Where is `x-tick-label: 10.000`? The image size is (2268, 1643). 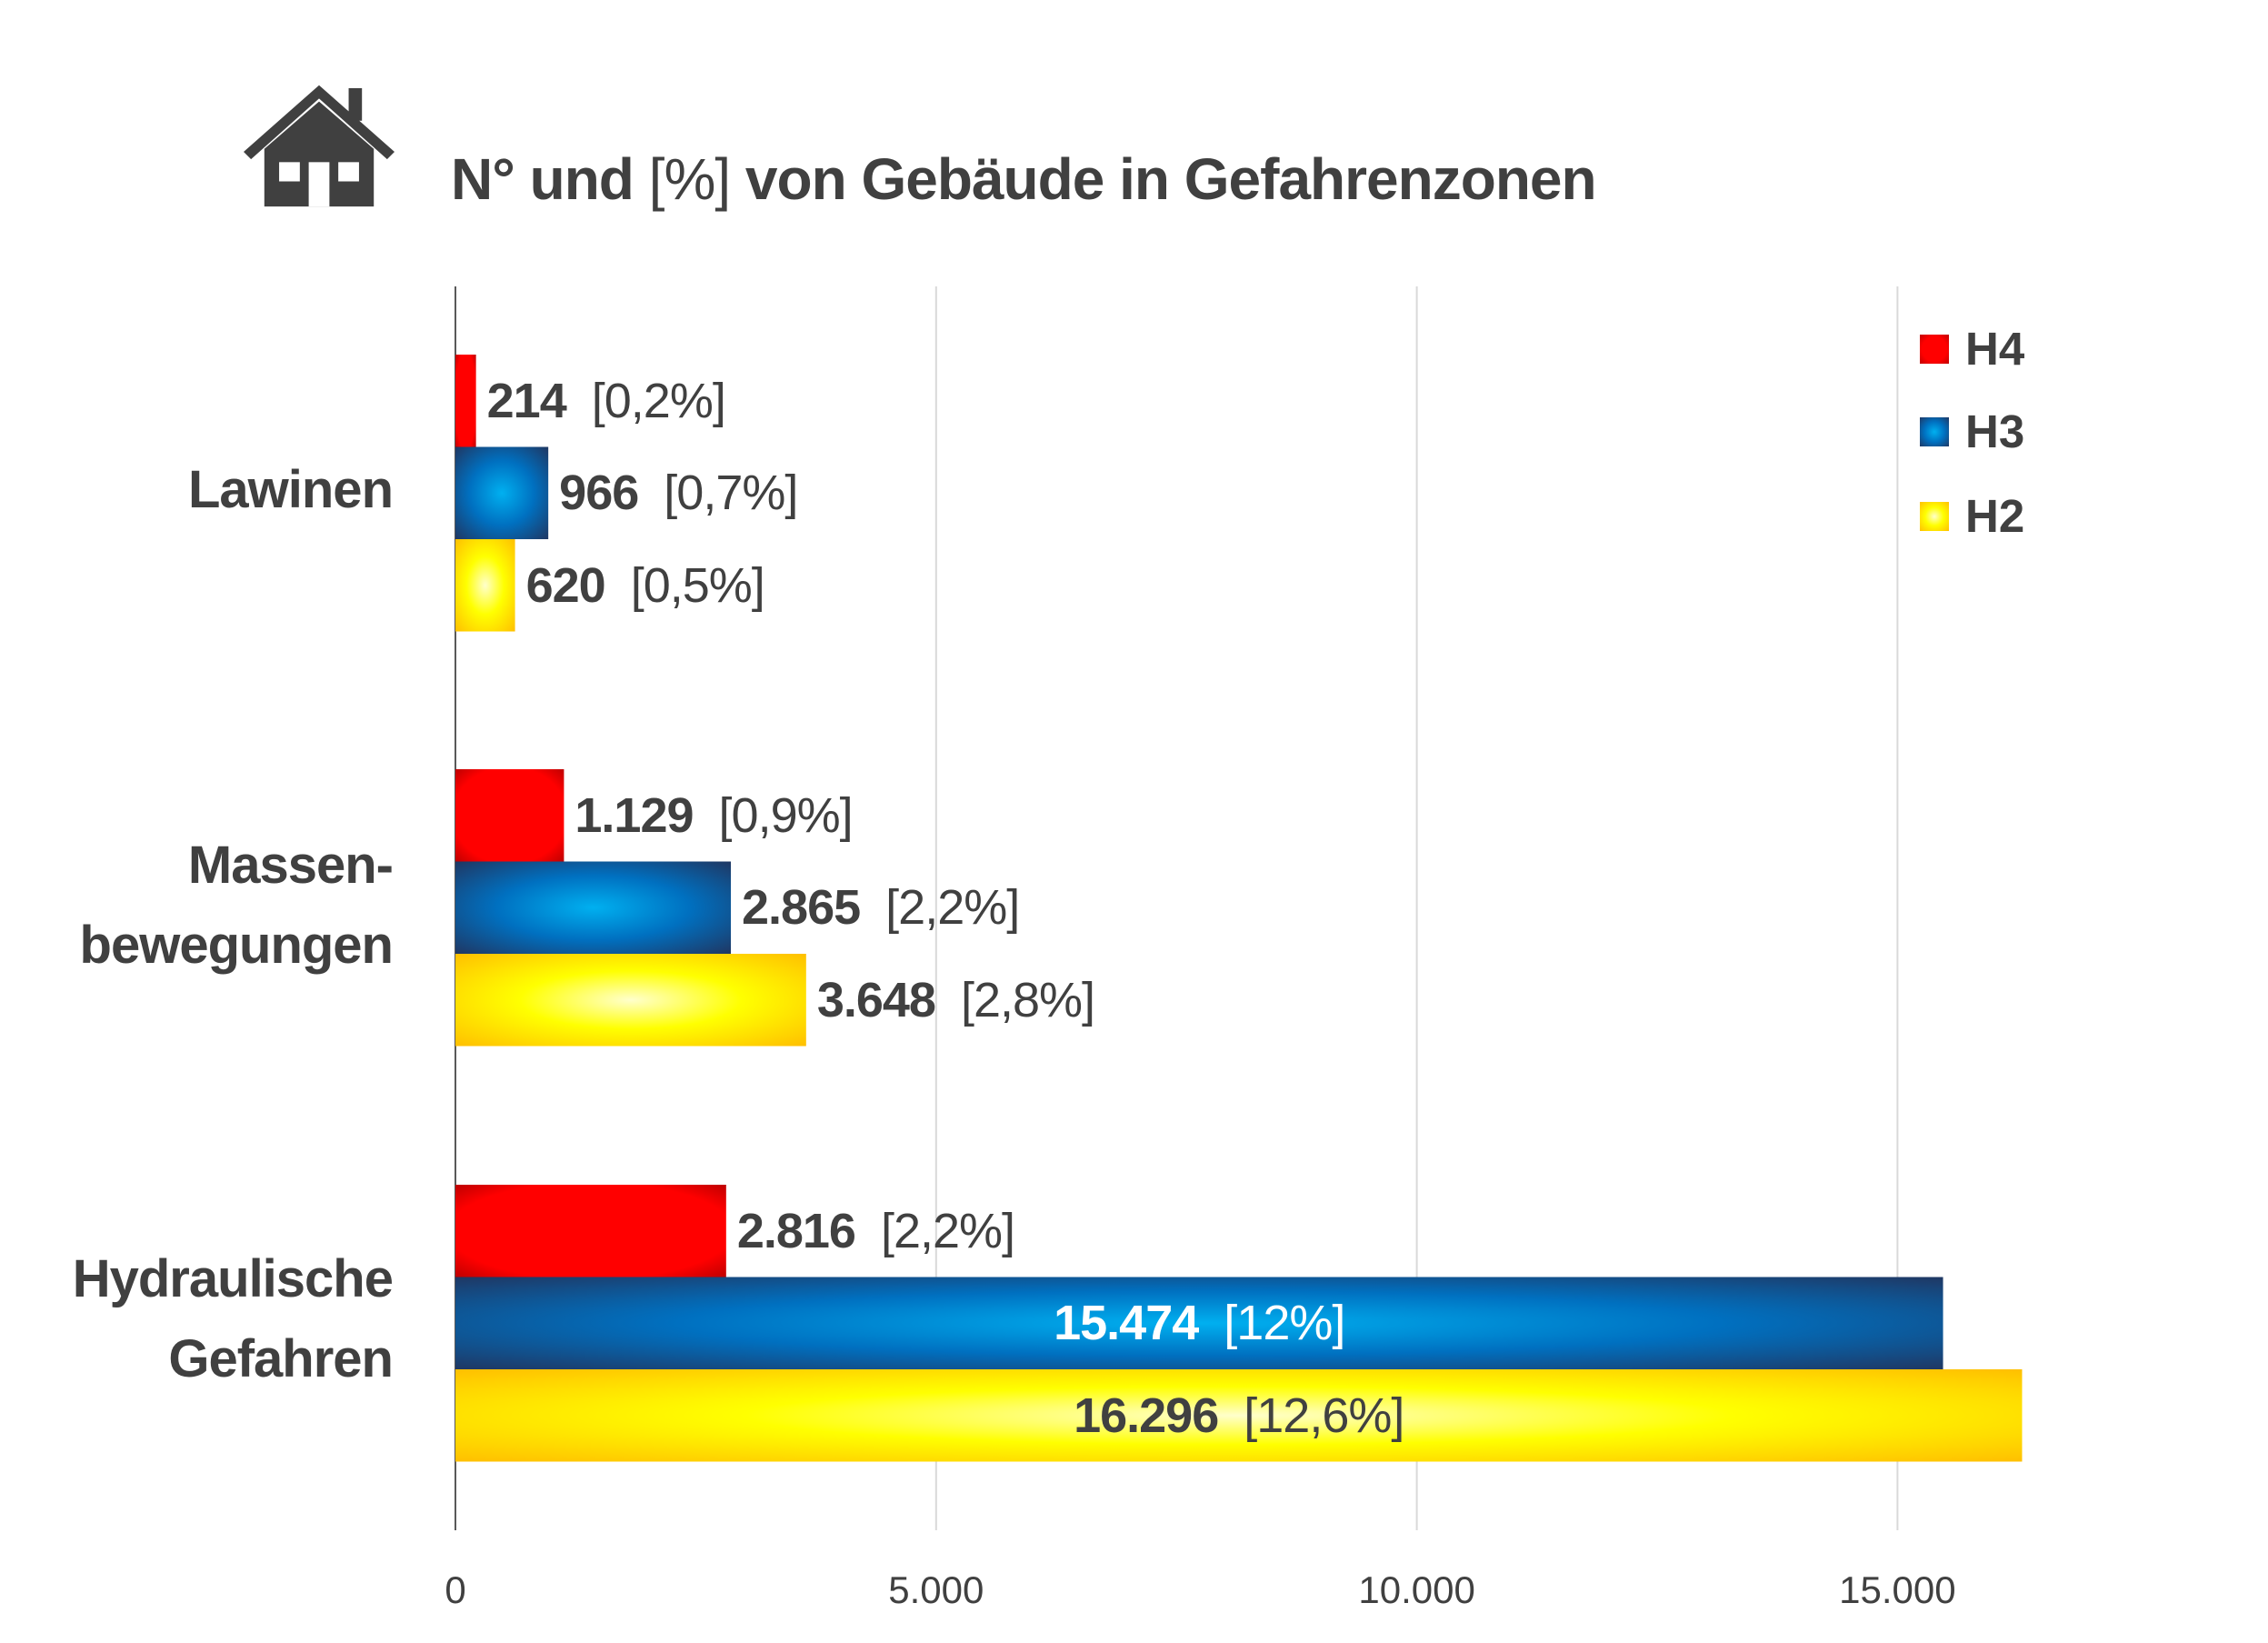 x-tick-label: 10.000 is located at coordinates (1417, 1589).